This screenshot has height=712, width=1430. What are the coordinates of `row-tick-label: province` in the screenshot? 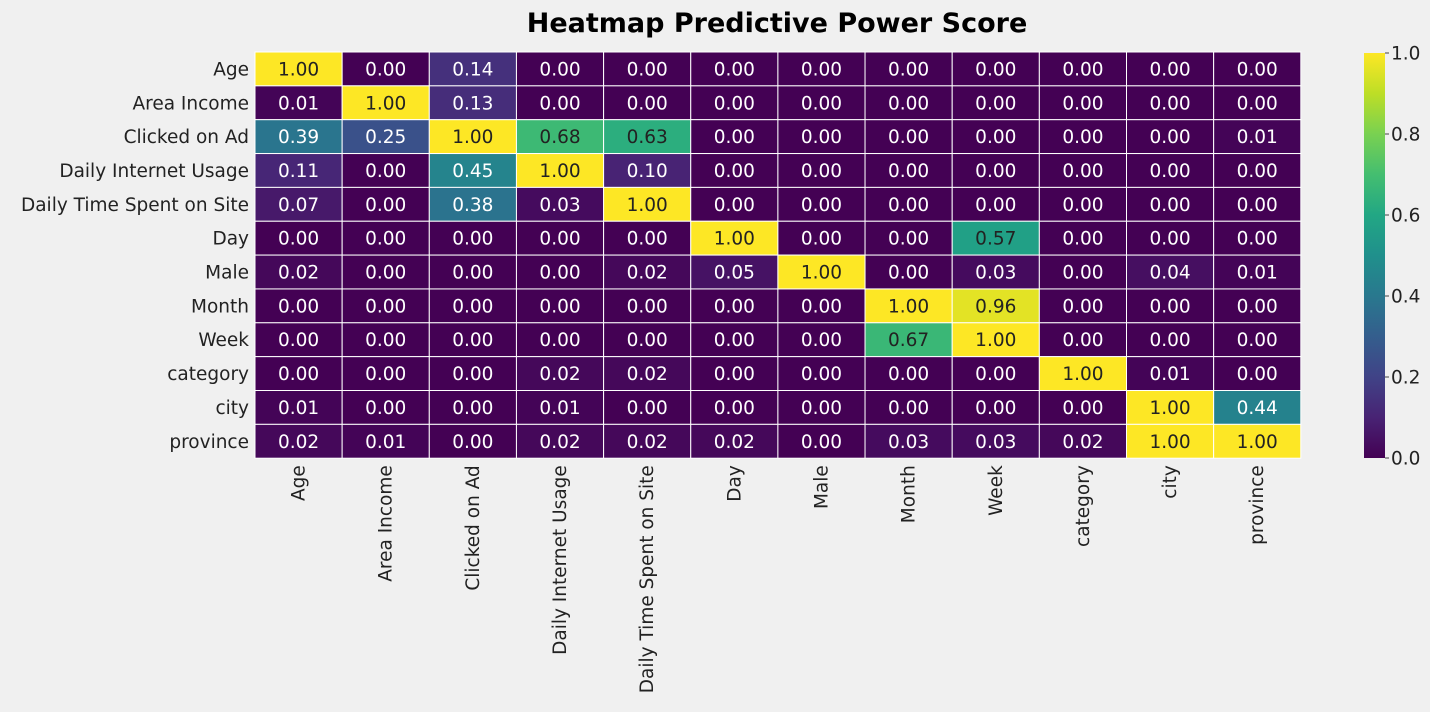 It's located at (209, 442).